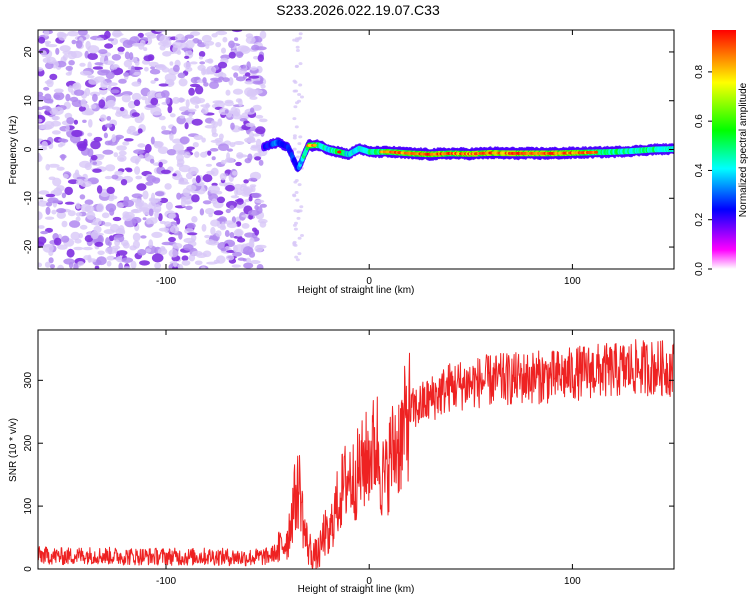  What do you see at coordinates (166, 281) in the screenshot?
I see `x-tick-label: -100` at bounding box center [166, 281].